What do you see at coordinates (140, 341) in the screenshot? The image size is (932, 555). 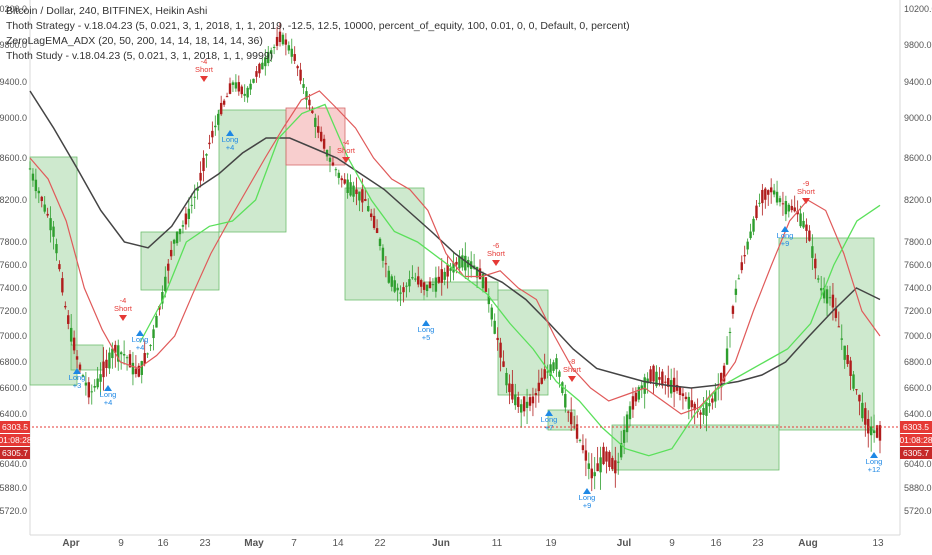 I see `long-marker: Long+4` at bounding box center [140, 341].